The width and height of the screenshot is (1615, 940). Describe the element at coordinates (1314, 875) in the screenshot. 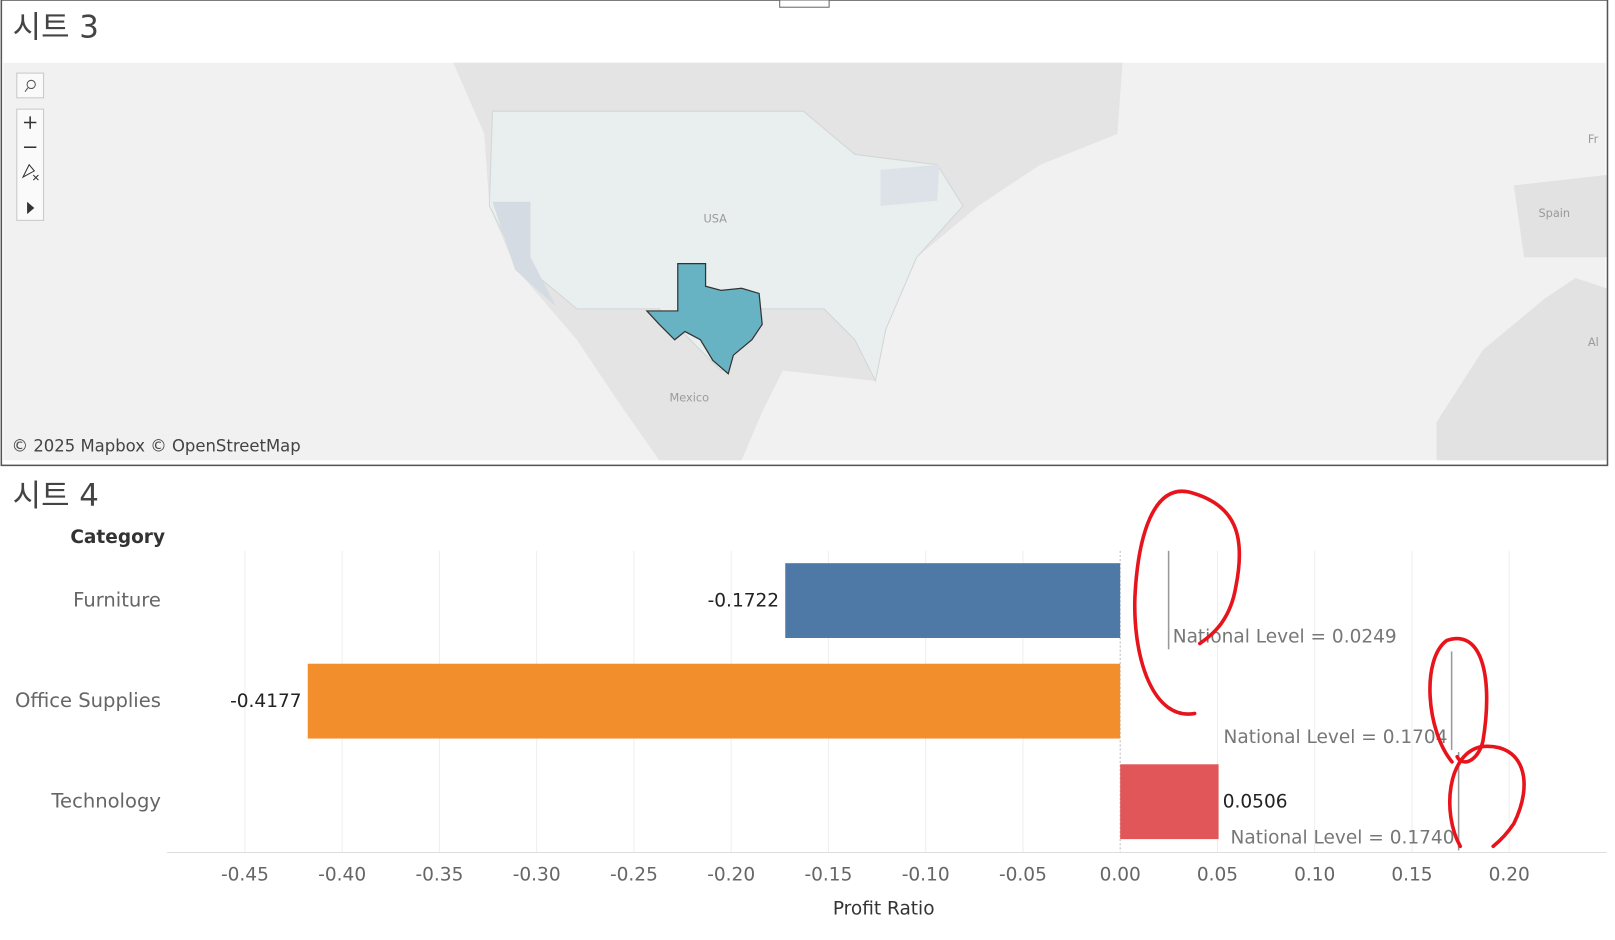

I see `x-tick-label: 0.10` at that location.